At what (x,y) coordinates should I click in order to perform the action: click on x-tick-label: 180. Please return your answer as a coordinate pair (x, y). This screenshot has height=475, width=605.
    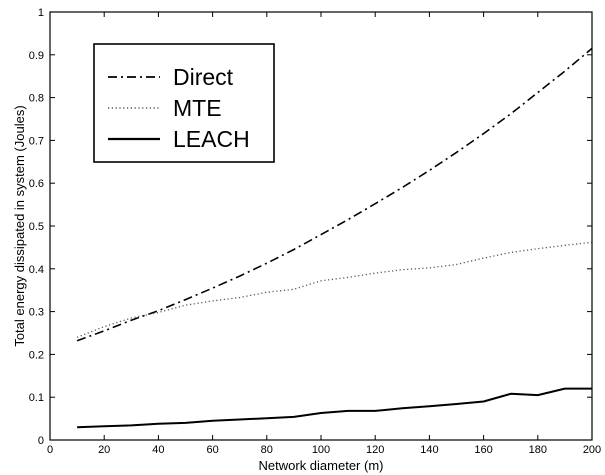
    Looking at the image, I should click on (538, 450).